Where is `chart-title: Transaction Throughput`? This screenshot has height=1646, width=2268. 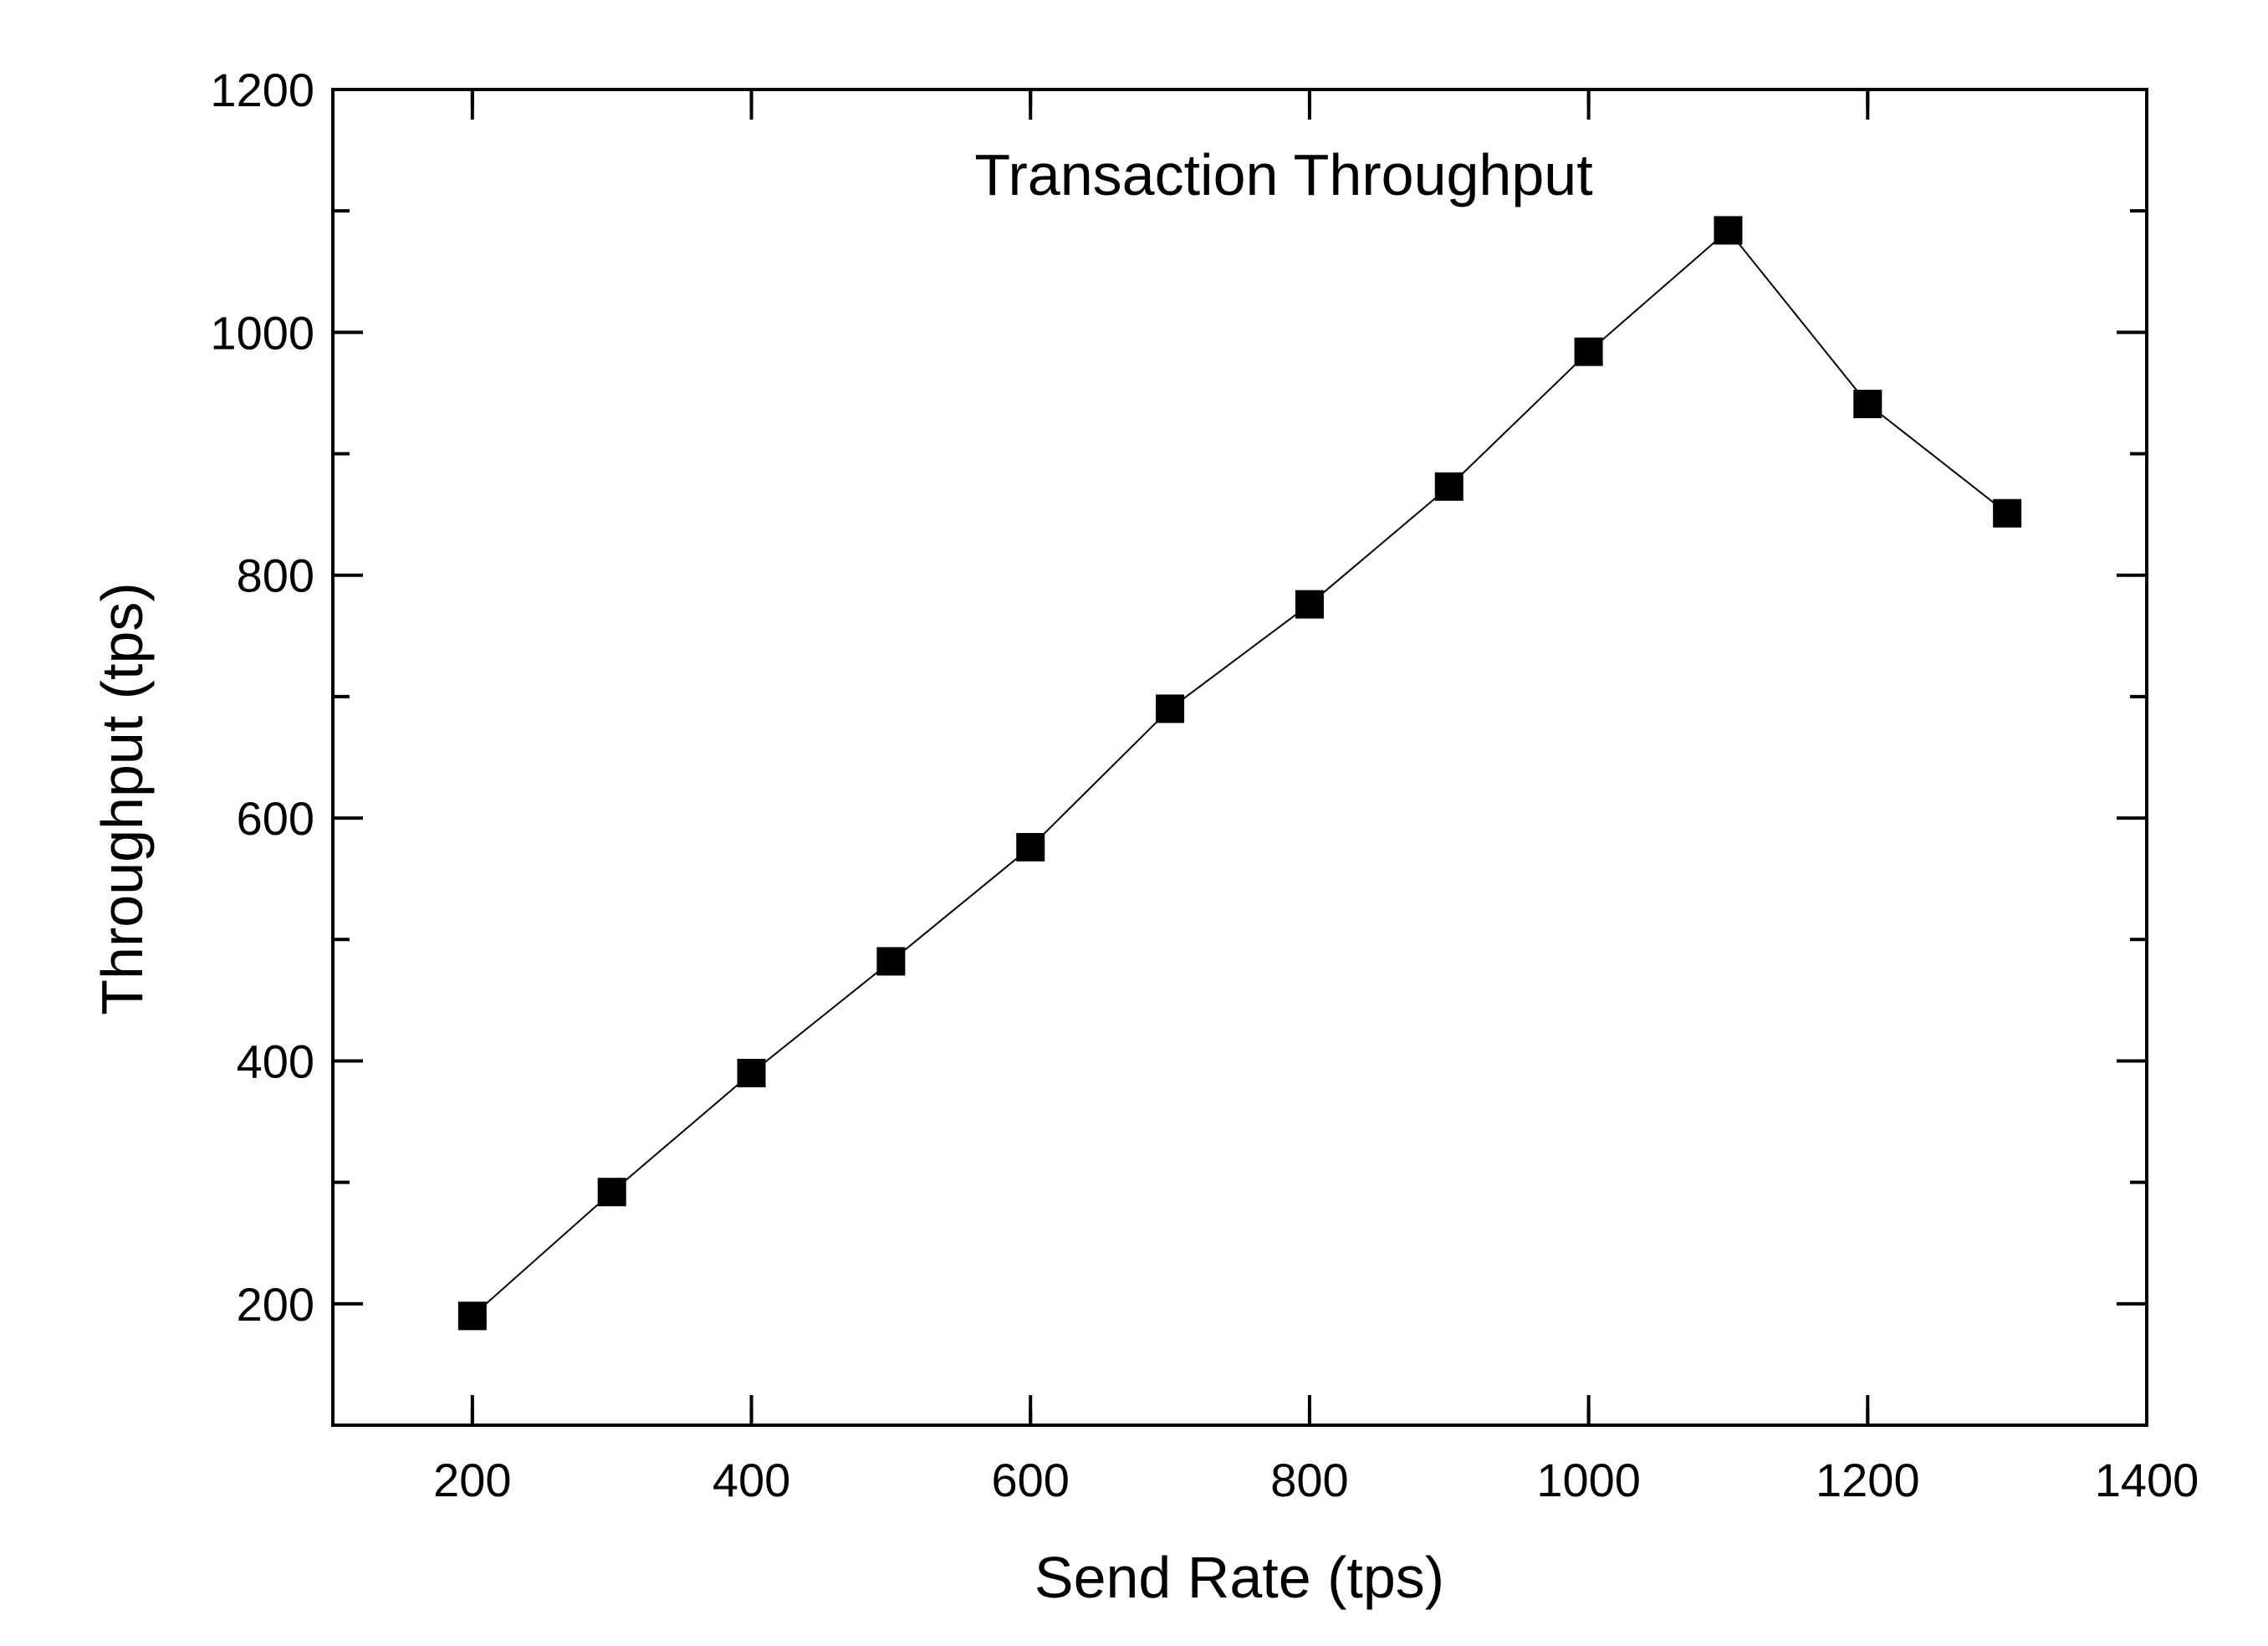 chart-title: Transaction Throughput is located at coordinates (1283, 174).